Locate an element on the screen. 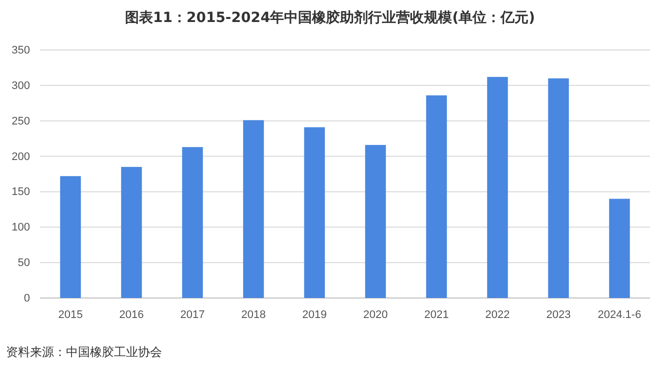  x-tick-label: 2021 is located at coordinates (436, 314).